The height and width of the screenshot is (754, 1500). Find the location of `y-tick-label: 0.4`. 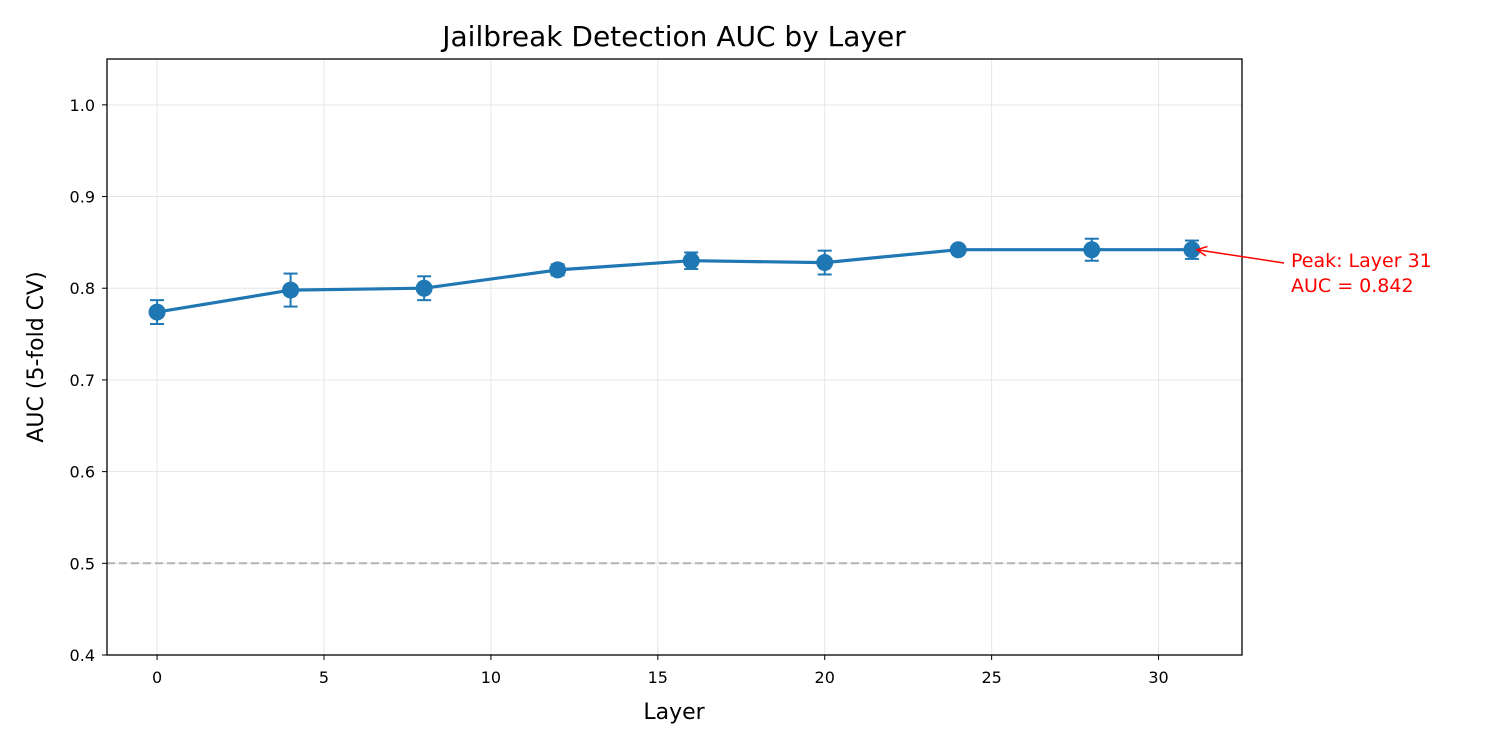

y-tick-label: 0.4 is located at coordinates (82, 655).